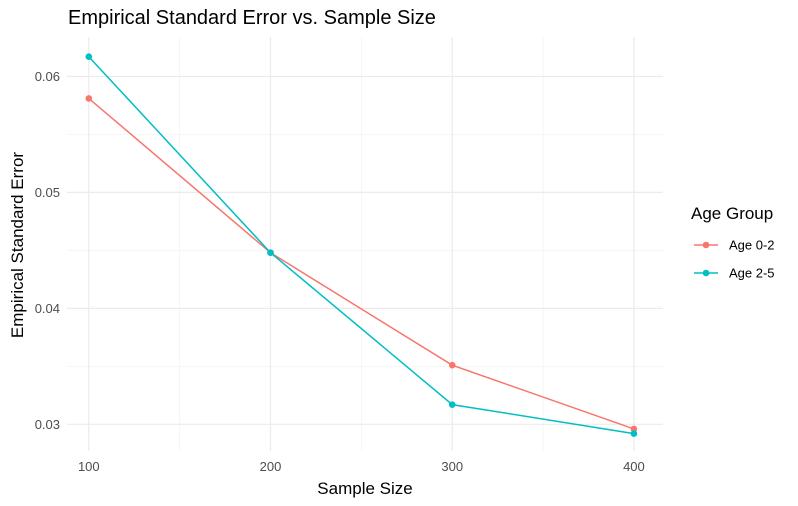 The width and height of the screenshot is (798, 506). Describe the element at coordinates (634, 466) in the screenshot. I see `x-tick-label: 400` at that location.